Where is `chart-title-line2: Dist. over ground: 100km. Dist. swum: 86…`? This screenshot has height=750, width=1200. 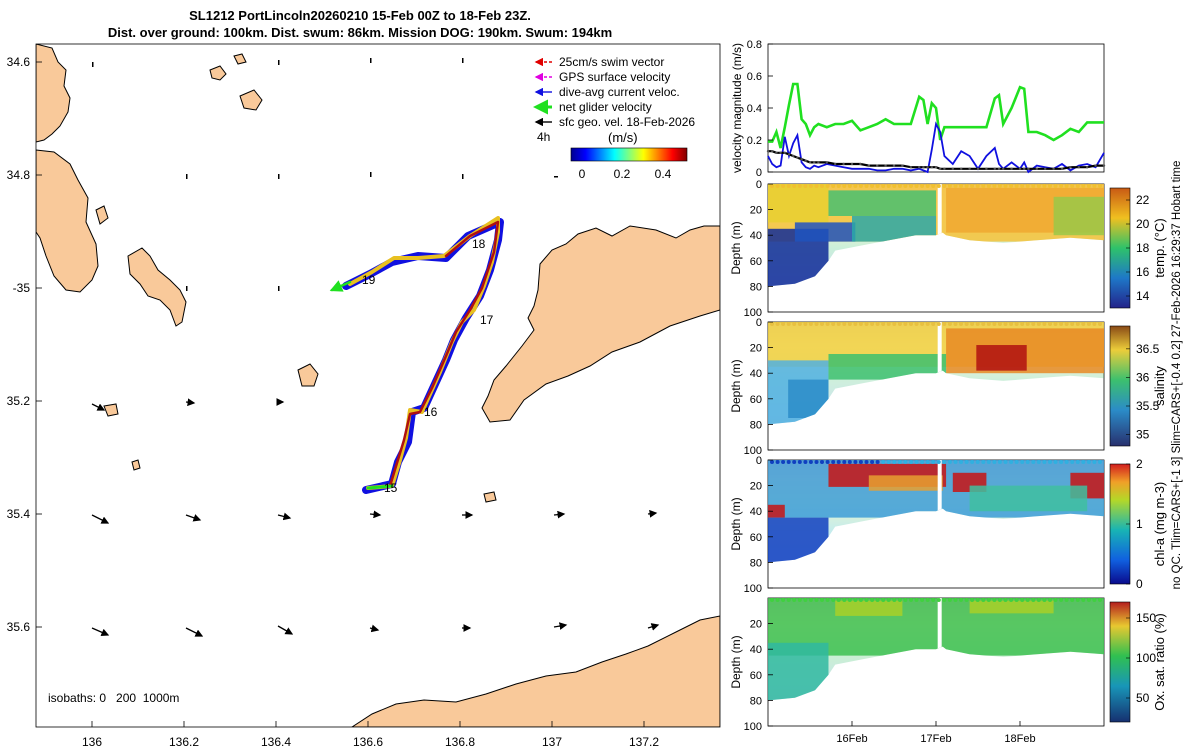 chart-title-line2: Dist. over ground: 100km. Dist. swum: 86… is located at coordinates (360, 32).